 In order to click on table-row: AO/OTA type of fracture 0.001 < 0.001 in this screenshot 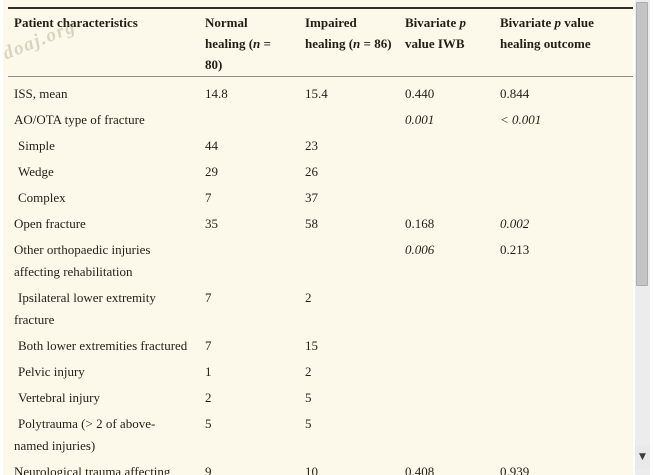, I will do `click(320, 120)`.